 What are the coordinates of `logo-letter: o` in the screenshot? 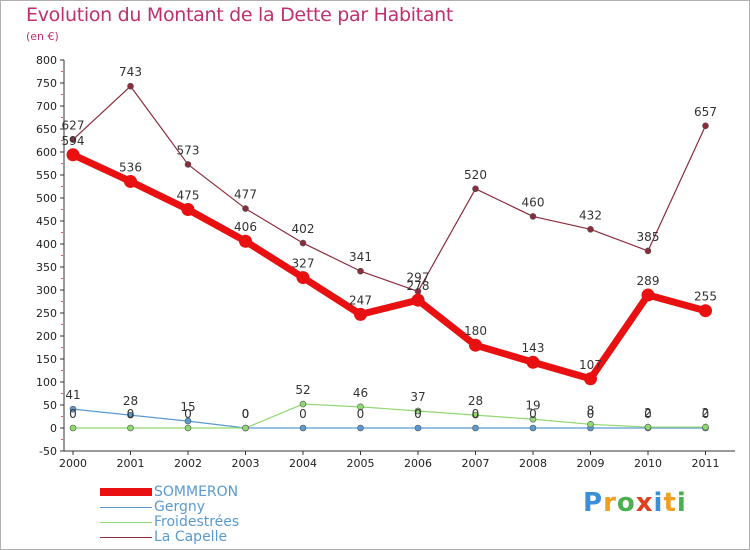 It's located at (626, 503).